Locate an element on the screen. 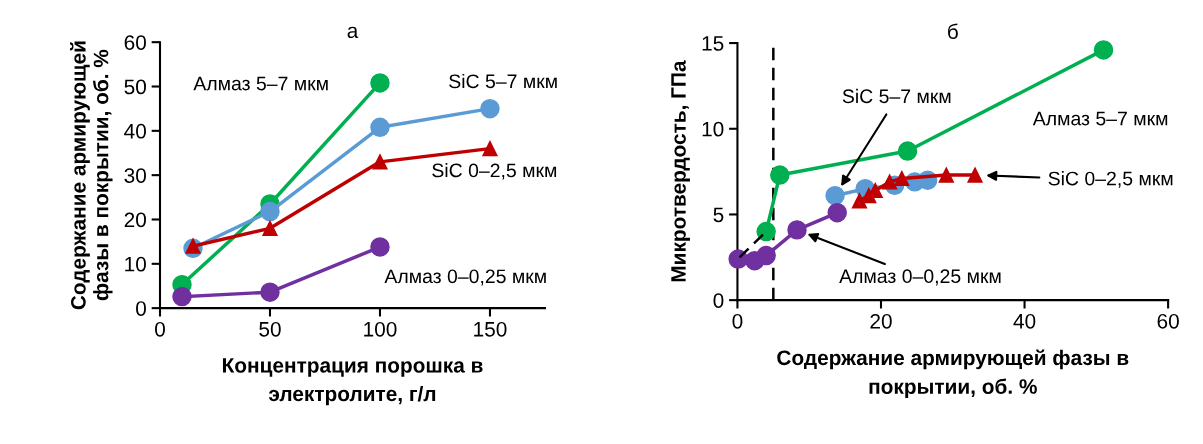 Image resolution: width=1203 pixels, height=444 pixels. y-axis-title: Содержание армирующей фазы в покрытии, об. % is located at coordinates (91, 175).